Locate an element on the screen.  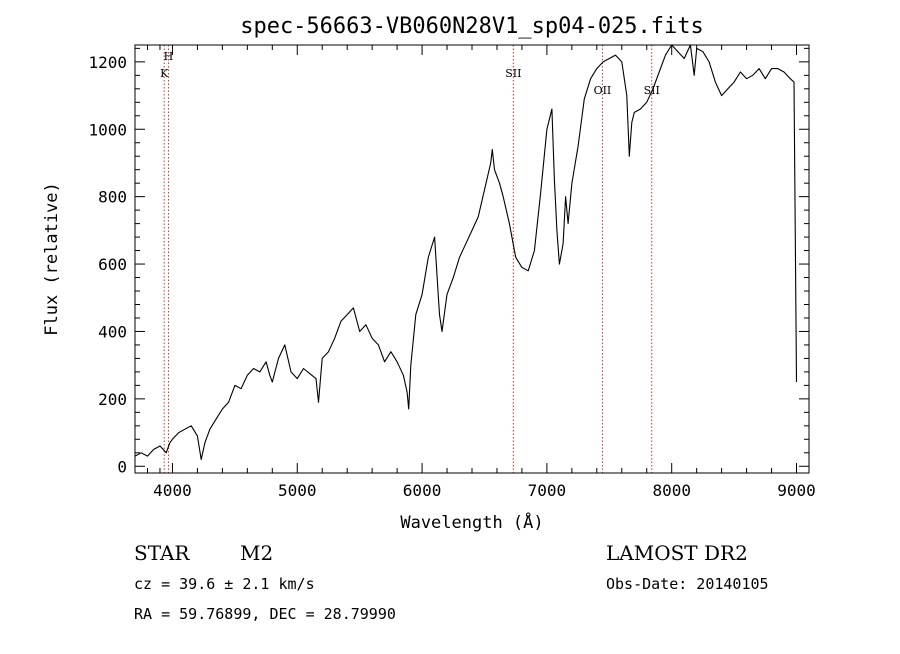
coordinates-text: RA = 59.76899, DEC = 28.79990 is located at coordinates (265, 614).